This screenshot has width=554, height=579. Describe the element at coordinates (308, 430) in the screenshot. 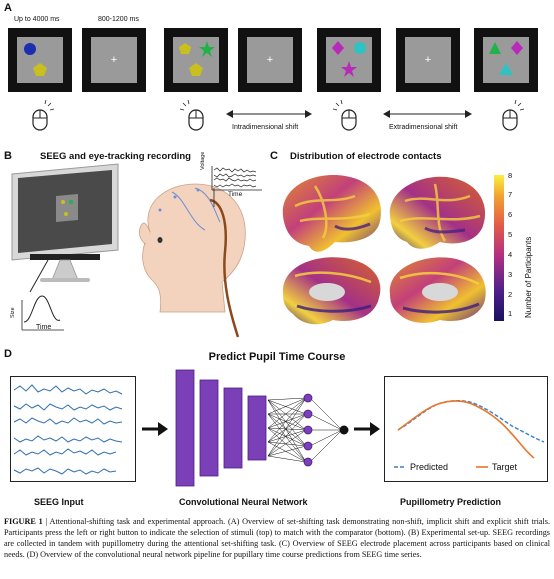

I see `dense-nodes` at that location.